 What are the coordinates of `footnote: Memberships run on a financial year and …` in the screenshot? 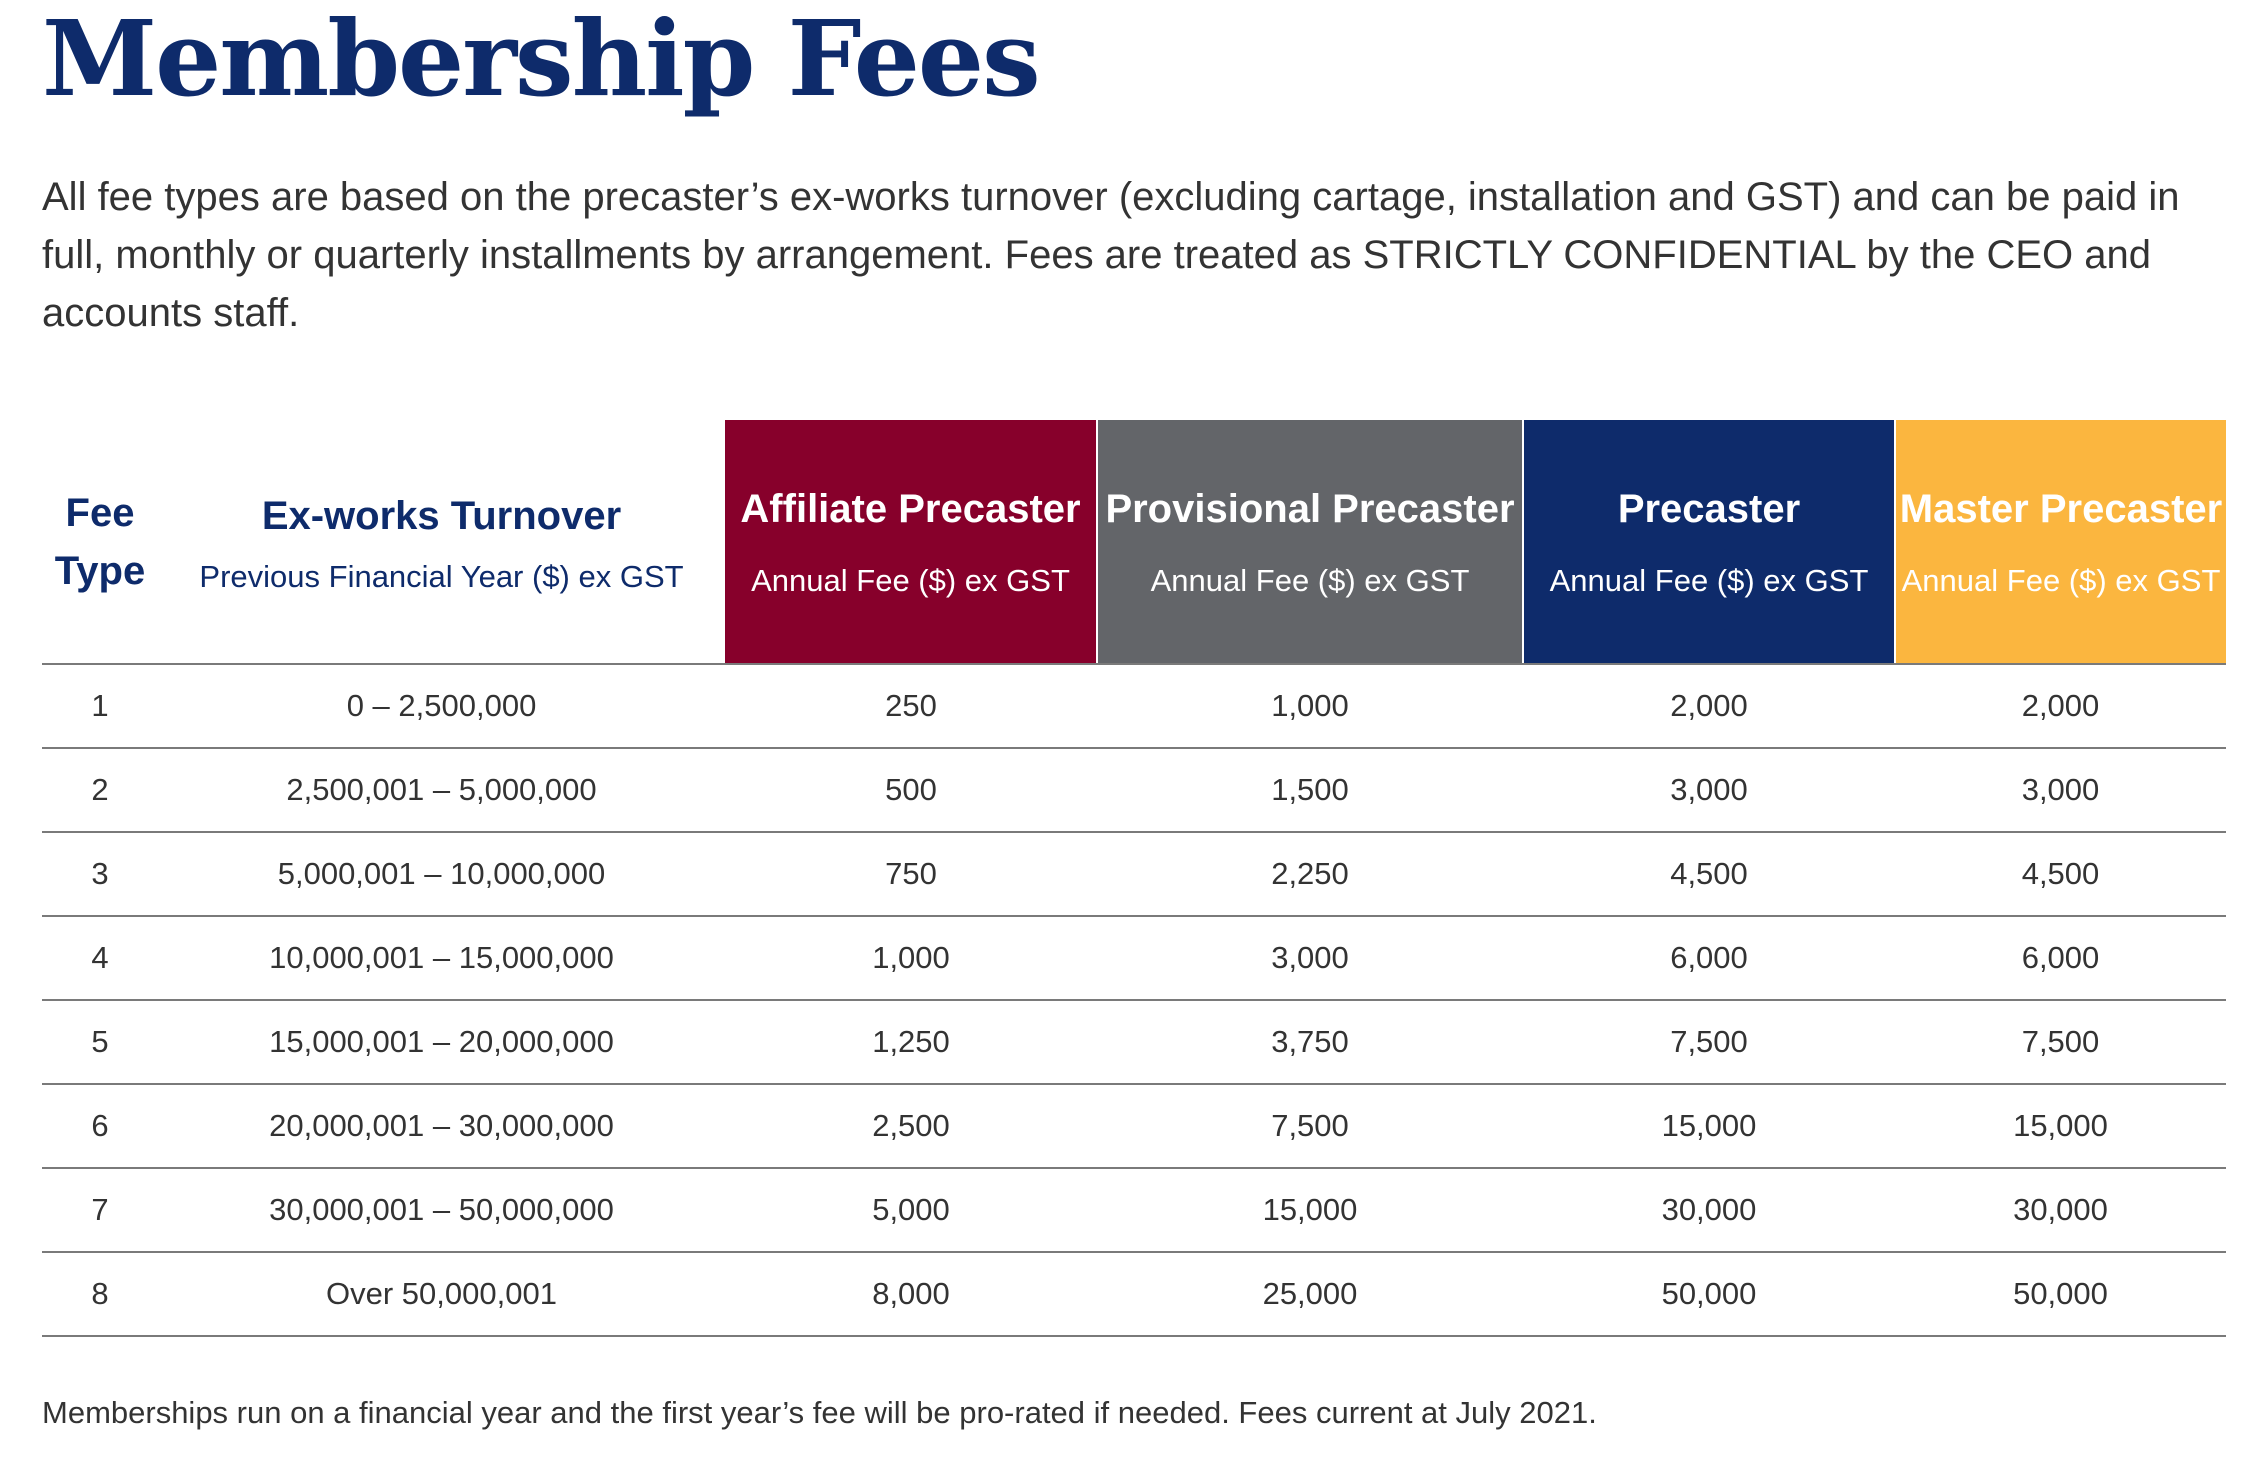 It's located at (819, 1412).